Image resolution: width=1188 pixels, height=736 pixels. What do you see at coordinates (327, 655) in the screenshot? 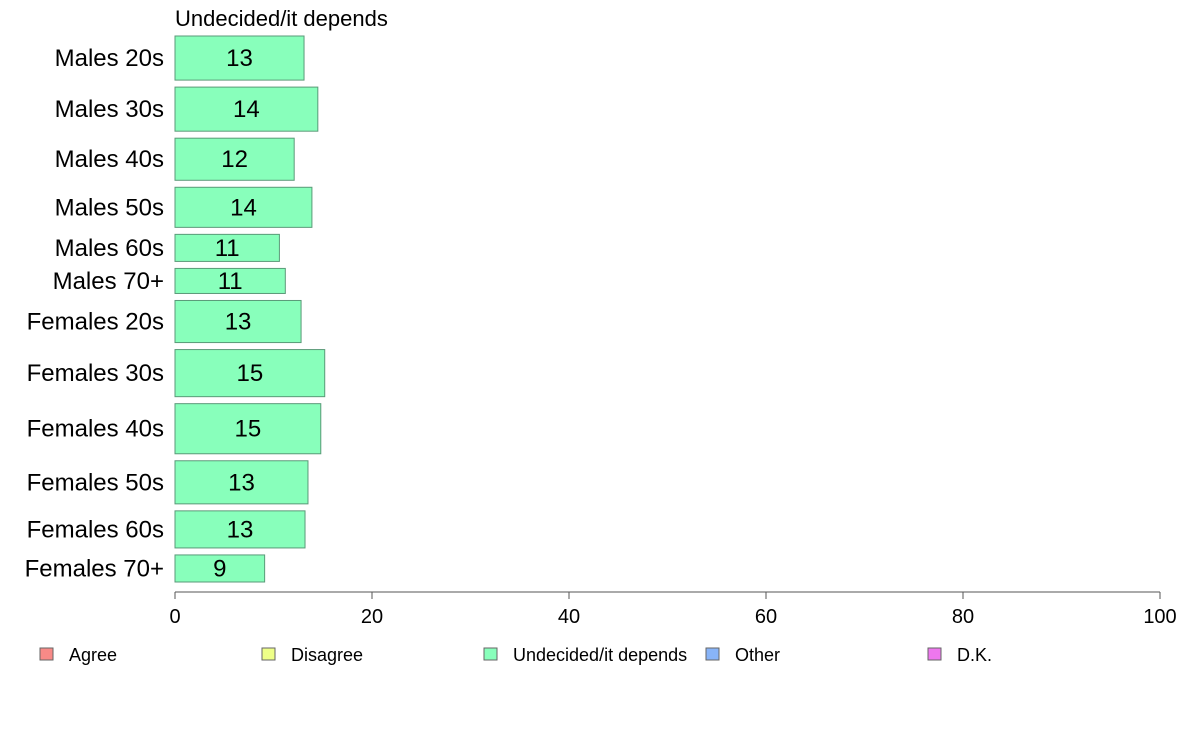
I see `legend-label: Disagree` at bounding box center [327, 655].